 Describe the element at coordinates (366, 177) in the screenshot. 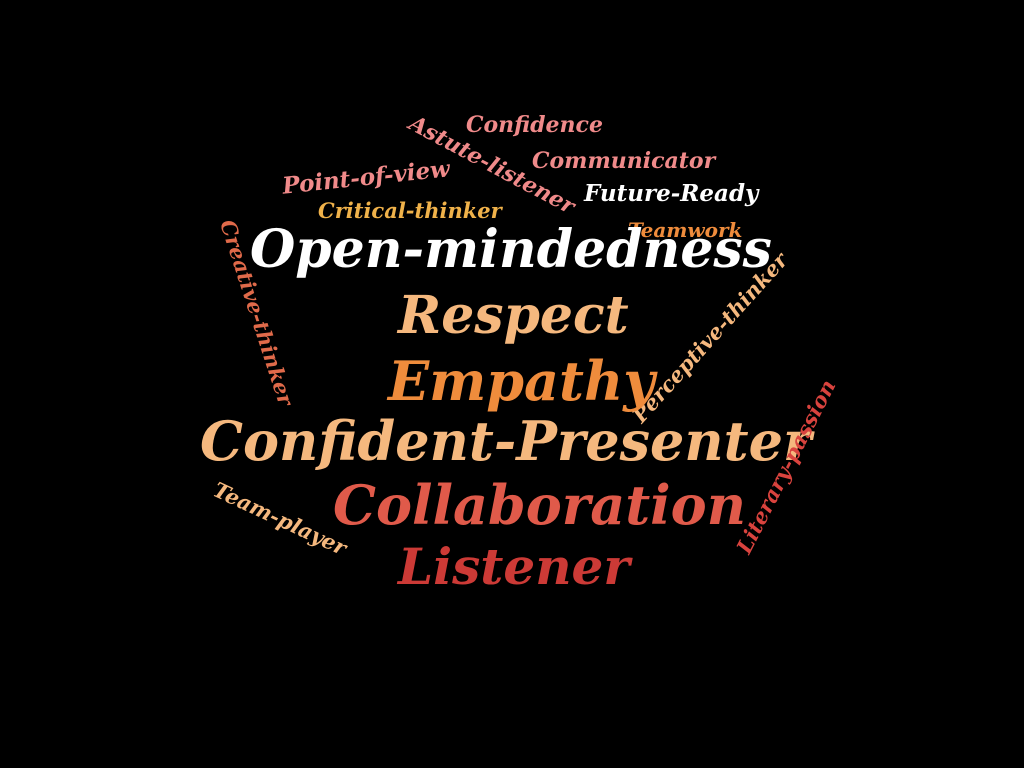

I see `word-point-of-view: Point-of-view` at that location.